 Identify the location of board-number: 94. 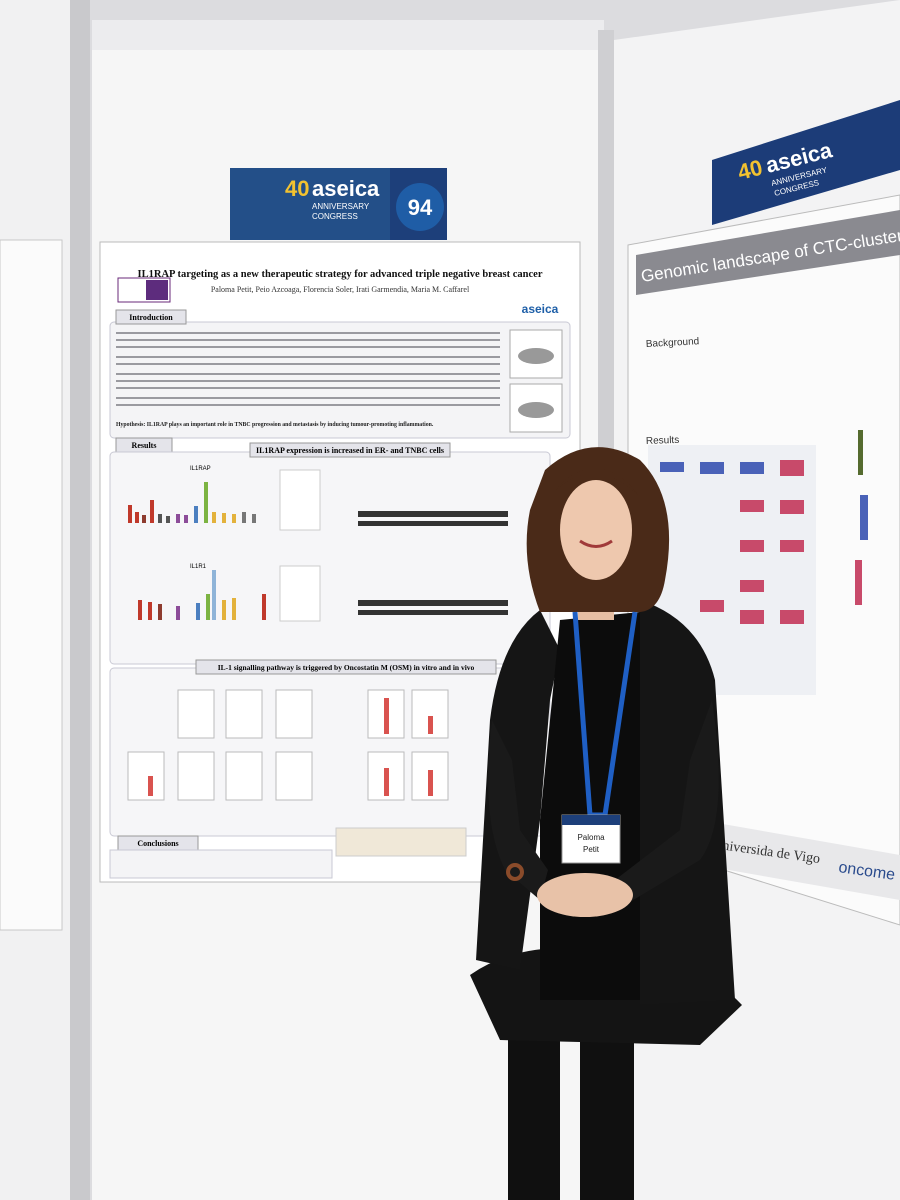
(420, 207).